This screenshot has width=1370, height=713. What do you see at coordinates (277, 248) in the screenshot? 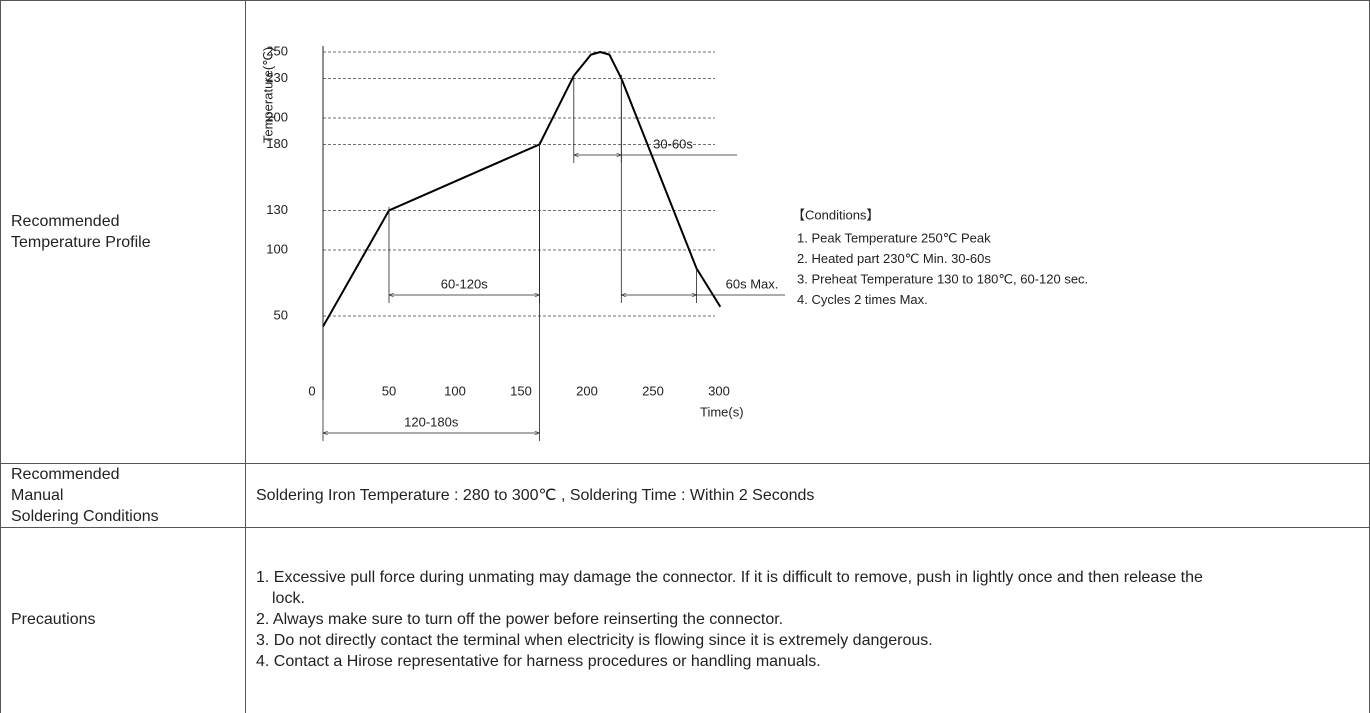
I see `y-tick-label: 100` at bounding box center [277, 248].